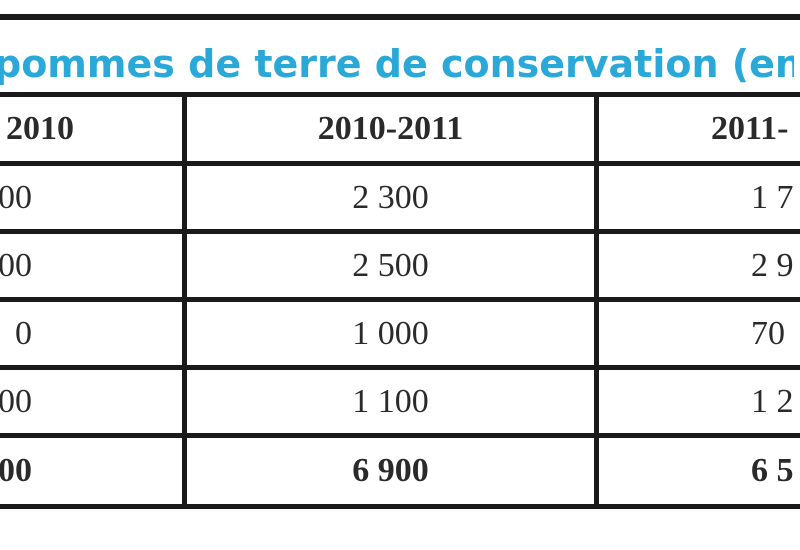  I want to click on table-cell: 1 7, so click(697, 197).